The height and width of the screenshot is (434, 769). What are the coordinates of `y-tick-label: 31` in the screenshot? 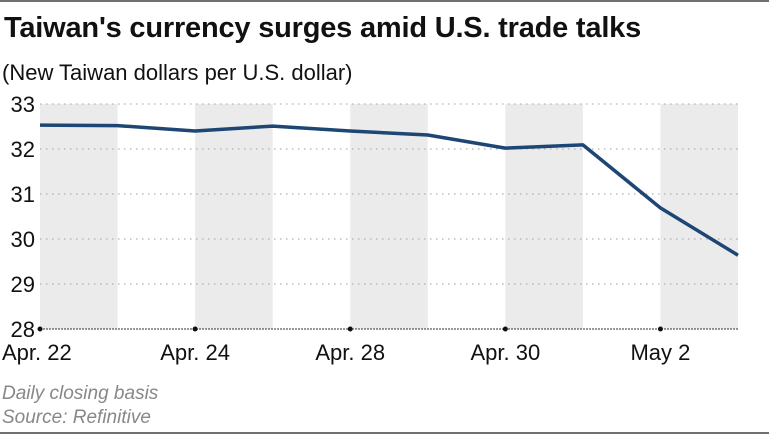 It's located at (23, 194).